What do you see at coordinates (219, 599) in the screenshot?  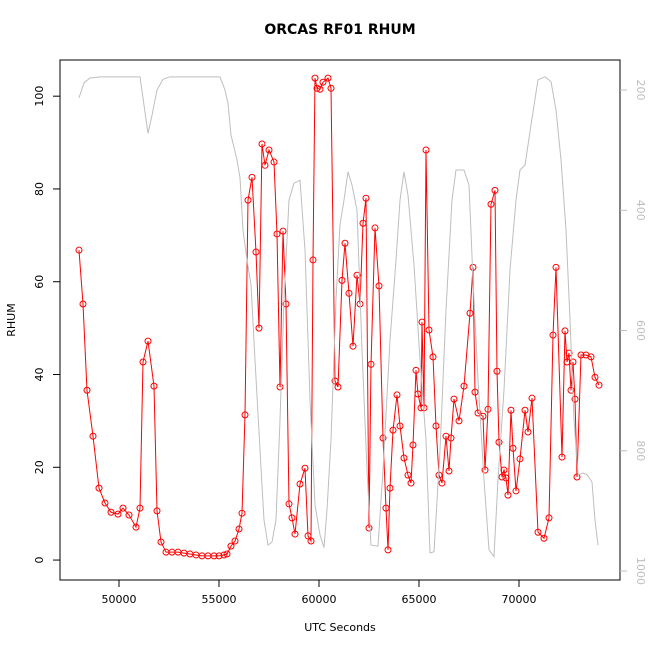 I see `x-tick-label: 55000` at bounding box center [219, 599].